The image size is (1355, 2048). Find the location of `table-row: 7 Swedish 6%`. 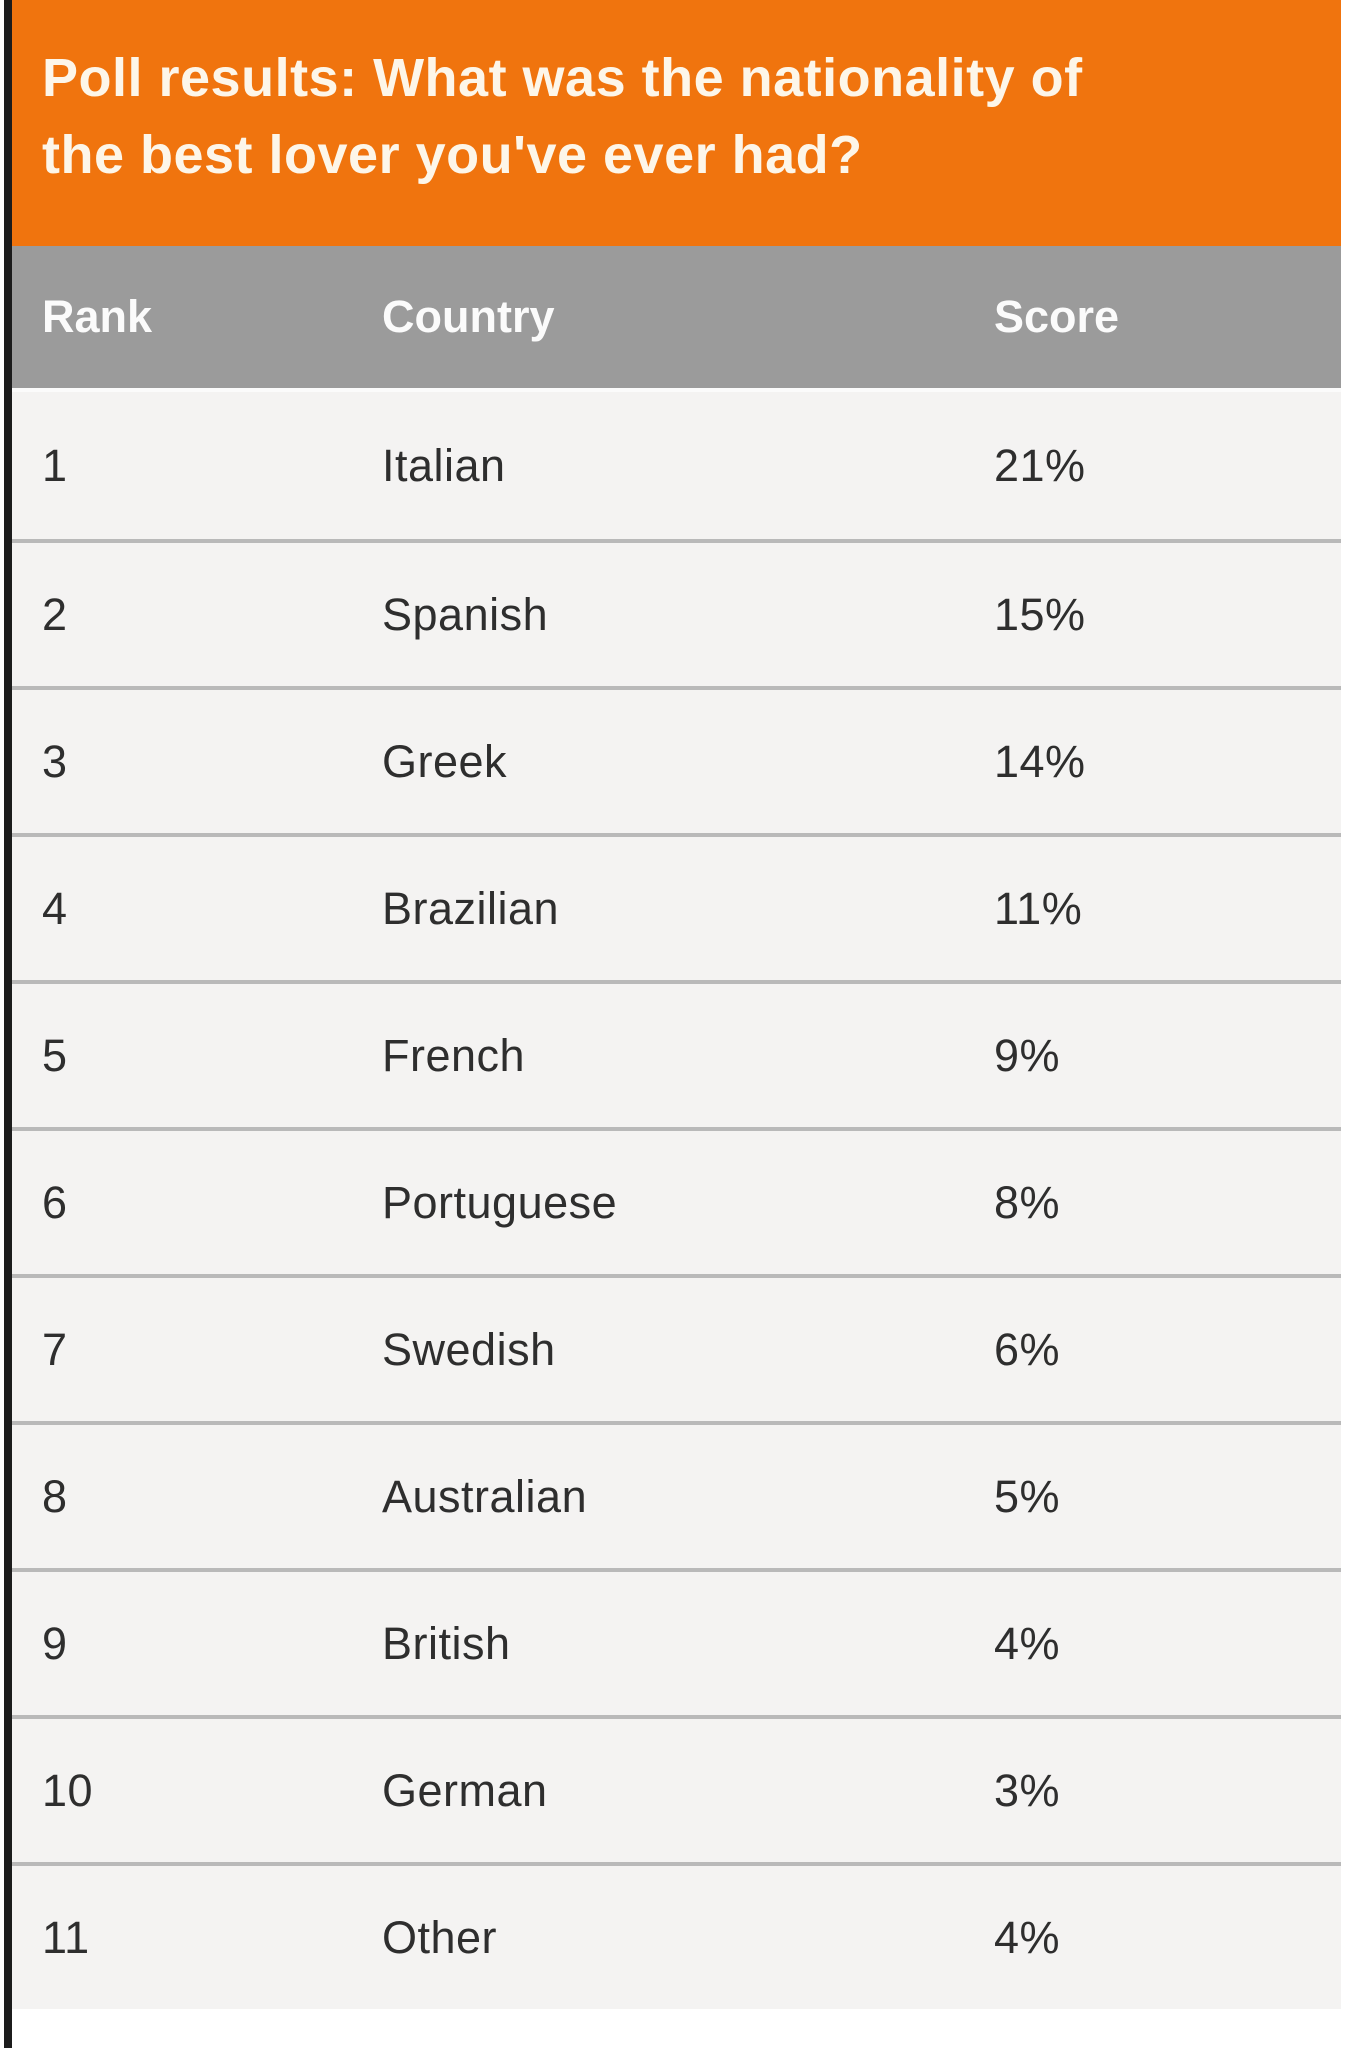

table-row: 7 Swedish 6% is located at coordinates (676, 1347).